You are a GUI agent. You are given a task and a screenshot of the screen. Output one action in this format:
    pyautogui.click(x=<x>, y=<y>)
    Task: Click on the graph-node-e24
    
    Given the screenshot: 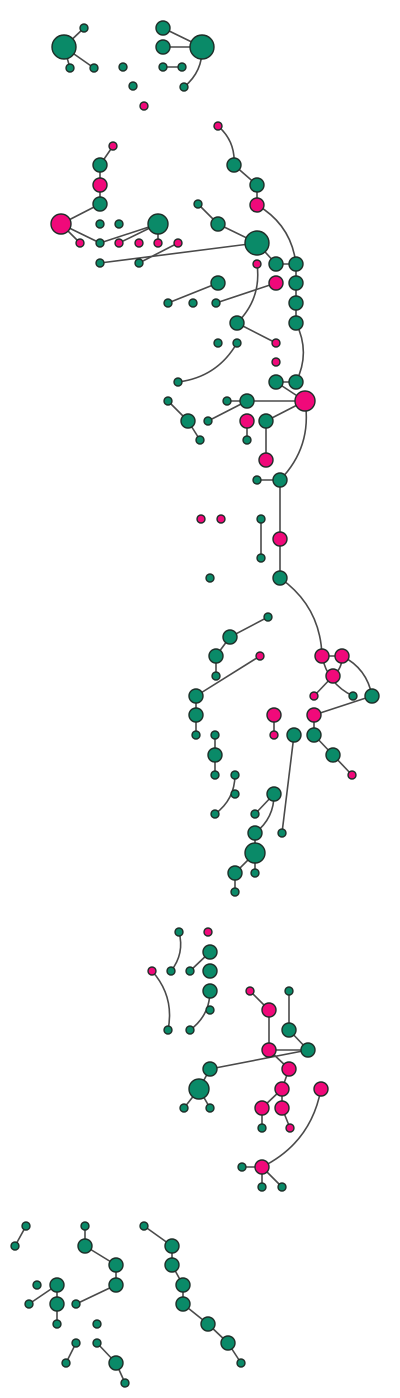 What is the action you would take?
    pyautogui.click(x=178, y=382)
    